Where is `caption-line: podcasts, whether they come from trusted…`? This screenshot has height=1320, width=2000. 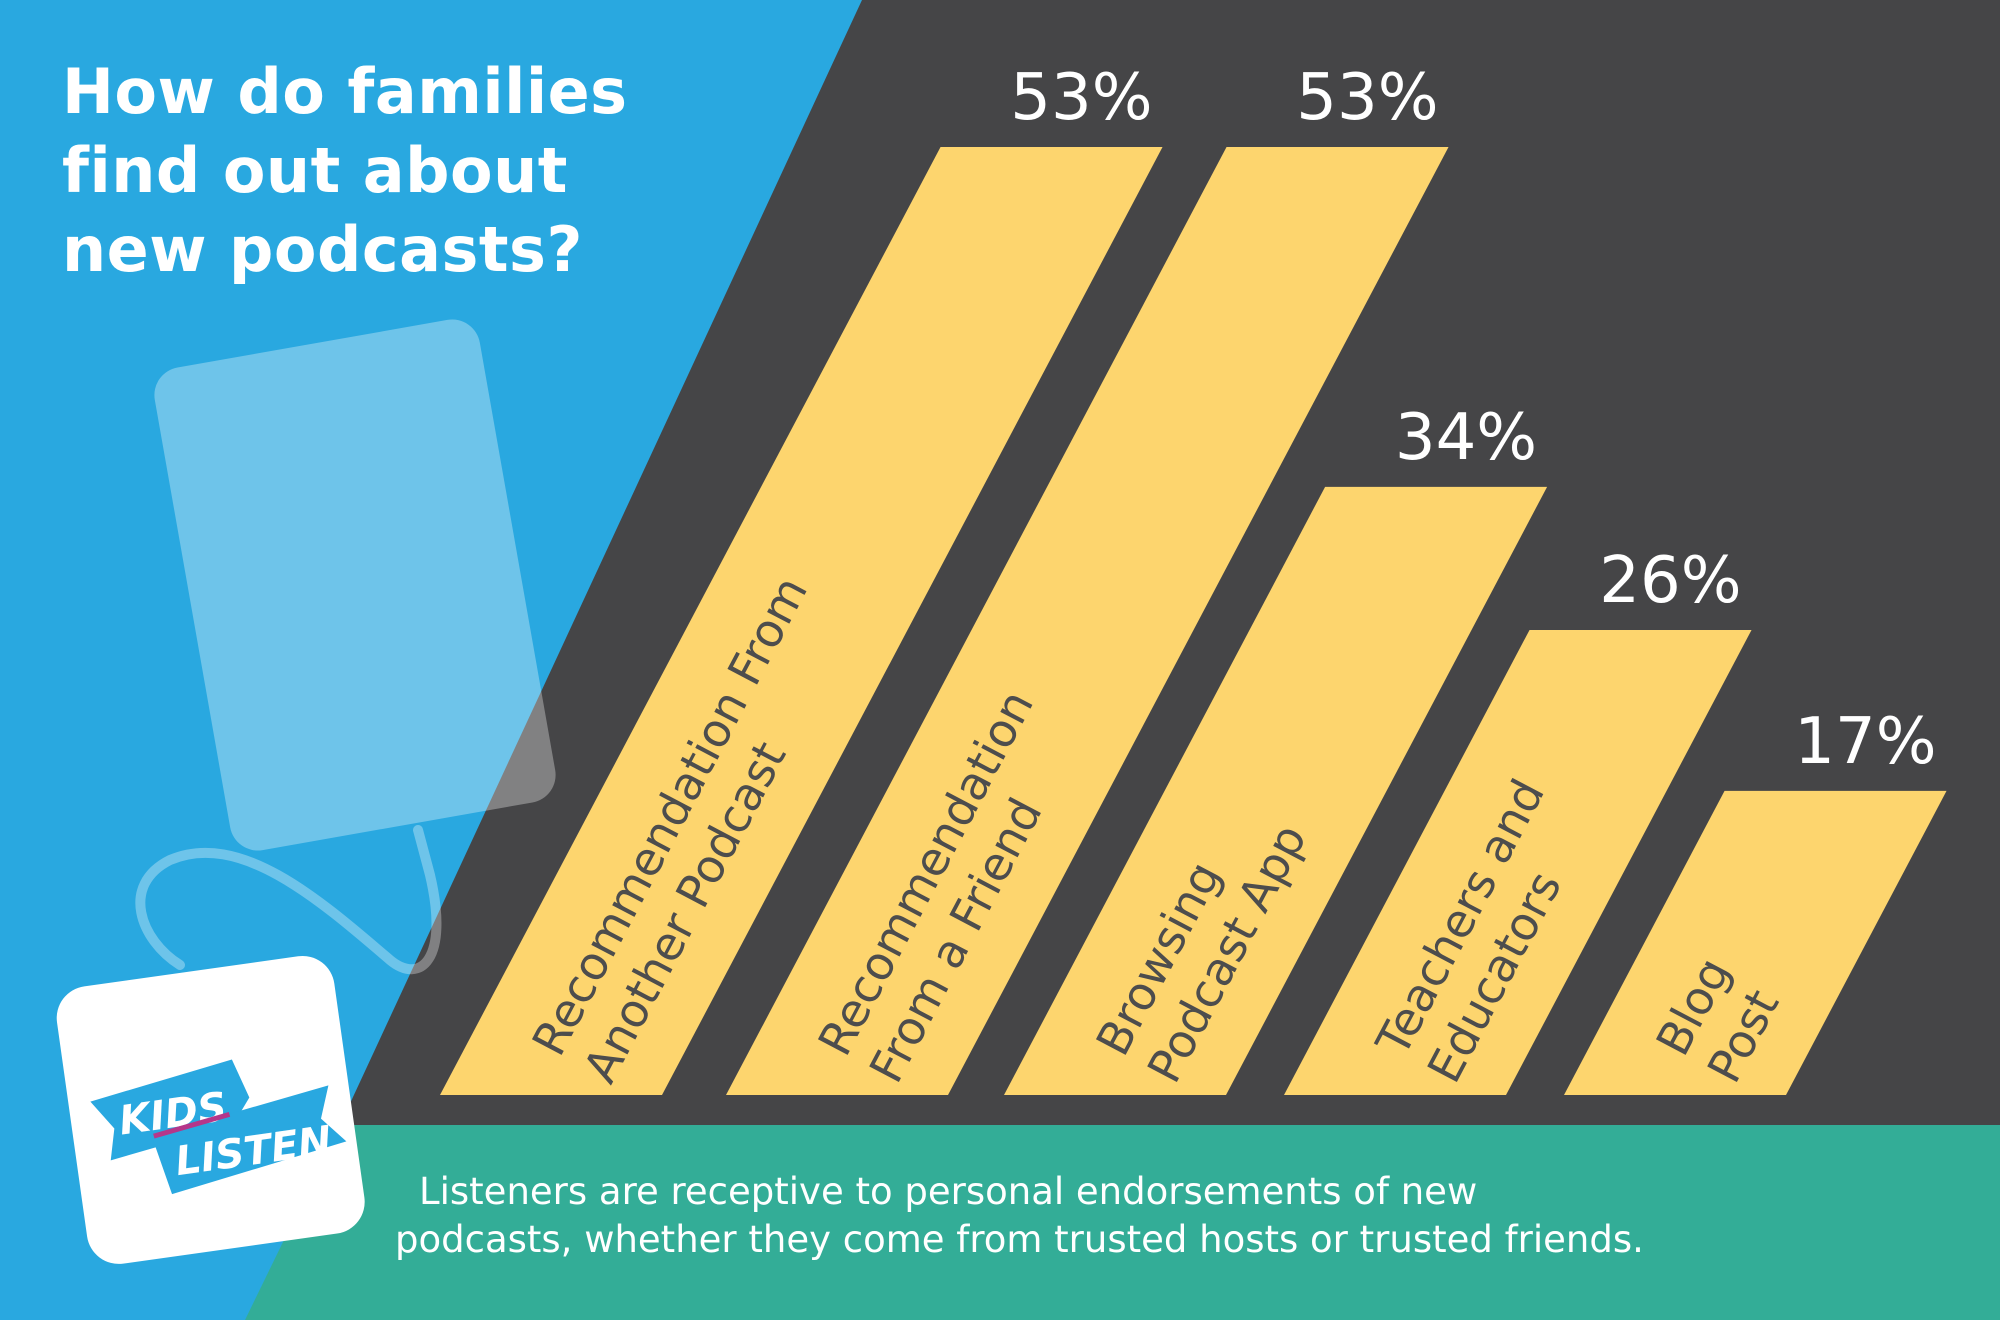 caption-line: podcasts, whether they come from trusted… is located at coordinates (1019, 1239).